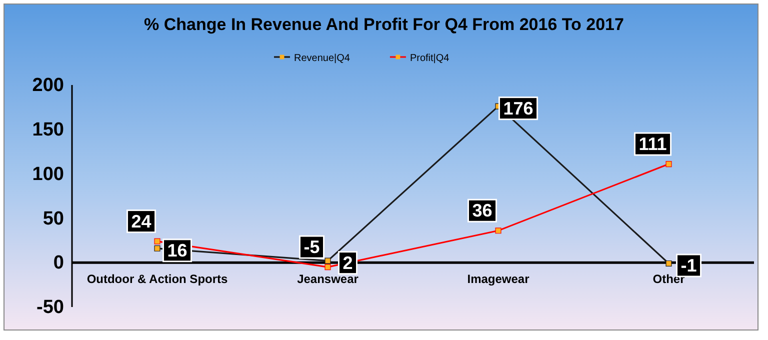 The image size is (768, 340). I want to click on legend-label: Profit|Q4, so click(430, 58).